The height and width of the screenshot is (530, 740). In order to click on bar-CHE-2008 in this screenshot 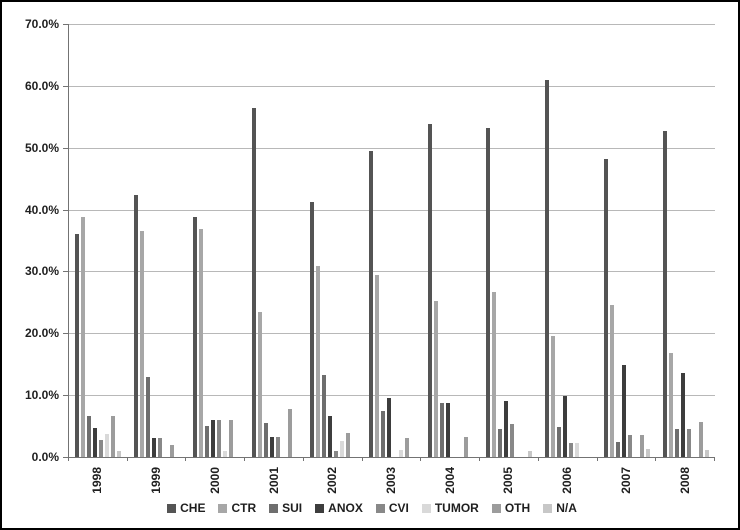, I will do `click(664, 294)`.